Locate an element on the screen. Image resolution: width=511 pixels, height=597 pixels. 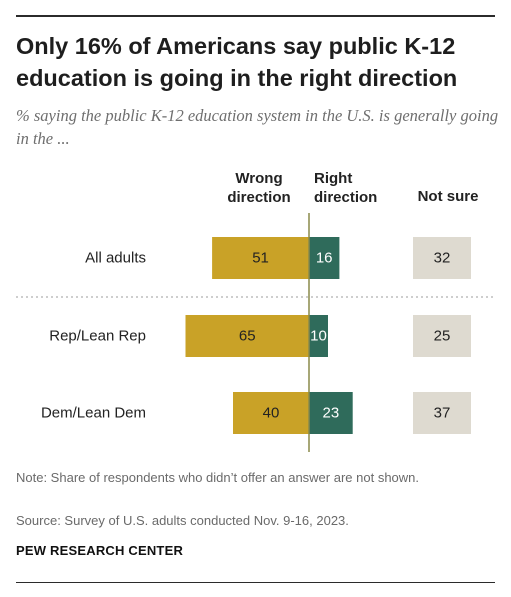
label-not-sure: 37 is located at coordinates (442, 413).